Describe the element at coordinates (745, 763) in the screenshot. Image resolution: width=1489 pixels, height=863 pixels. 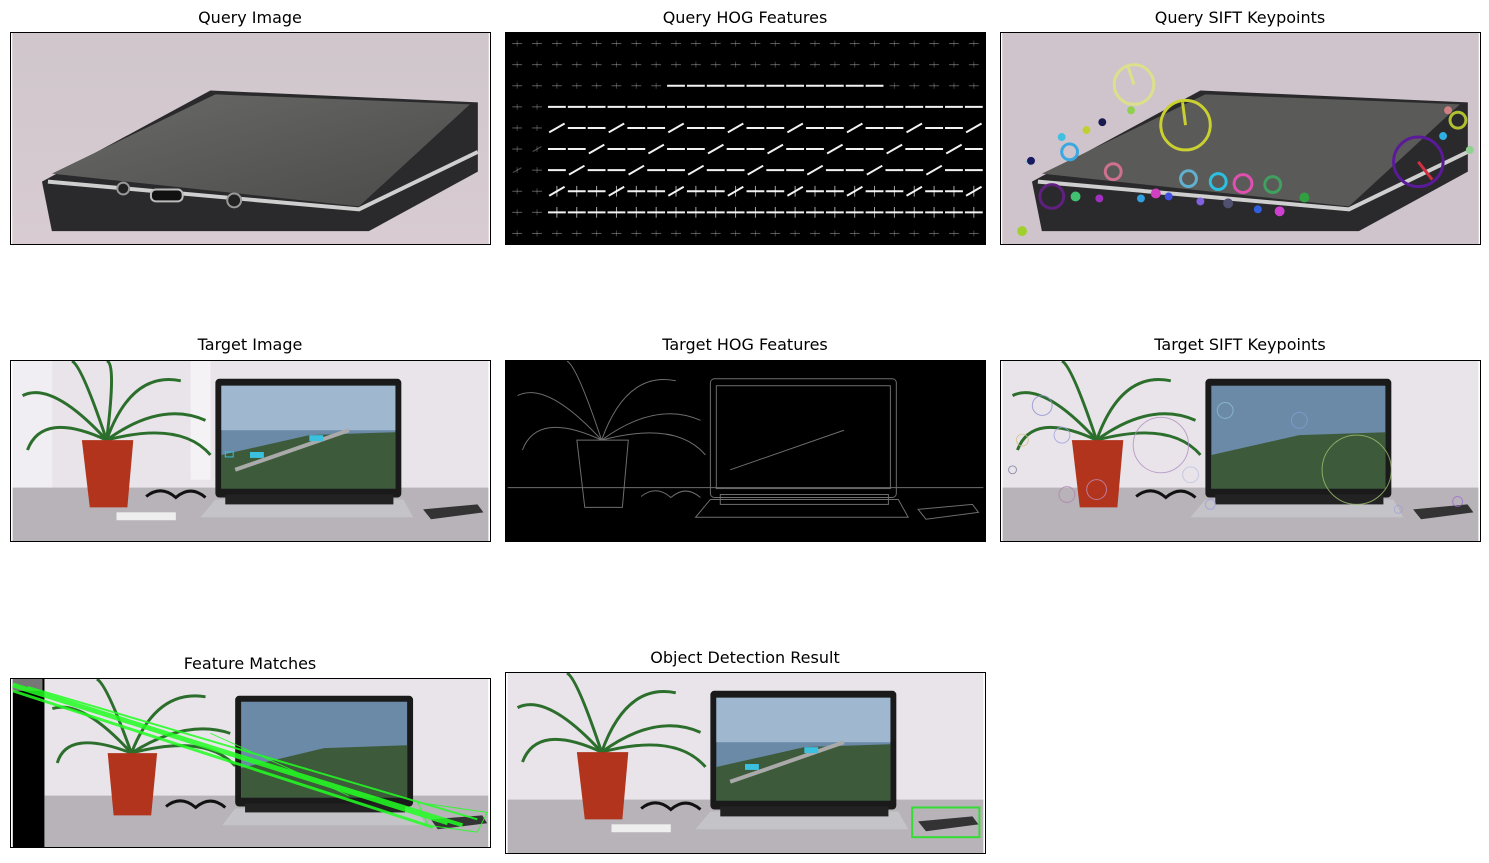
I see `detection-result-image` at that location.